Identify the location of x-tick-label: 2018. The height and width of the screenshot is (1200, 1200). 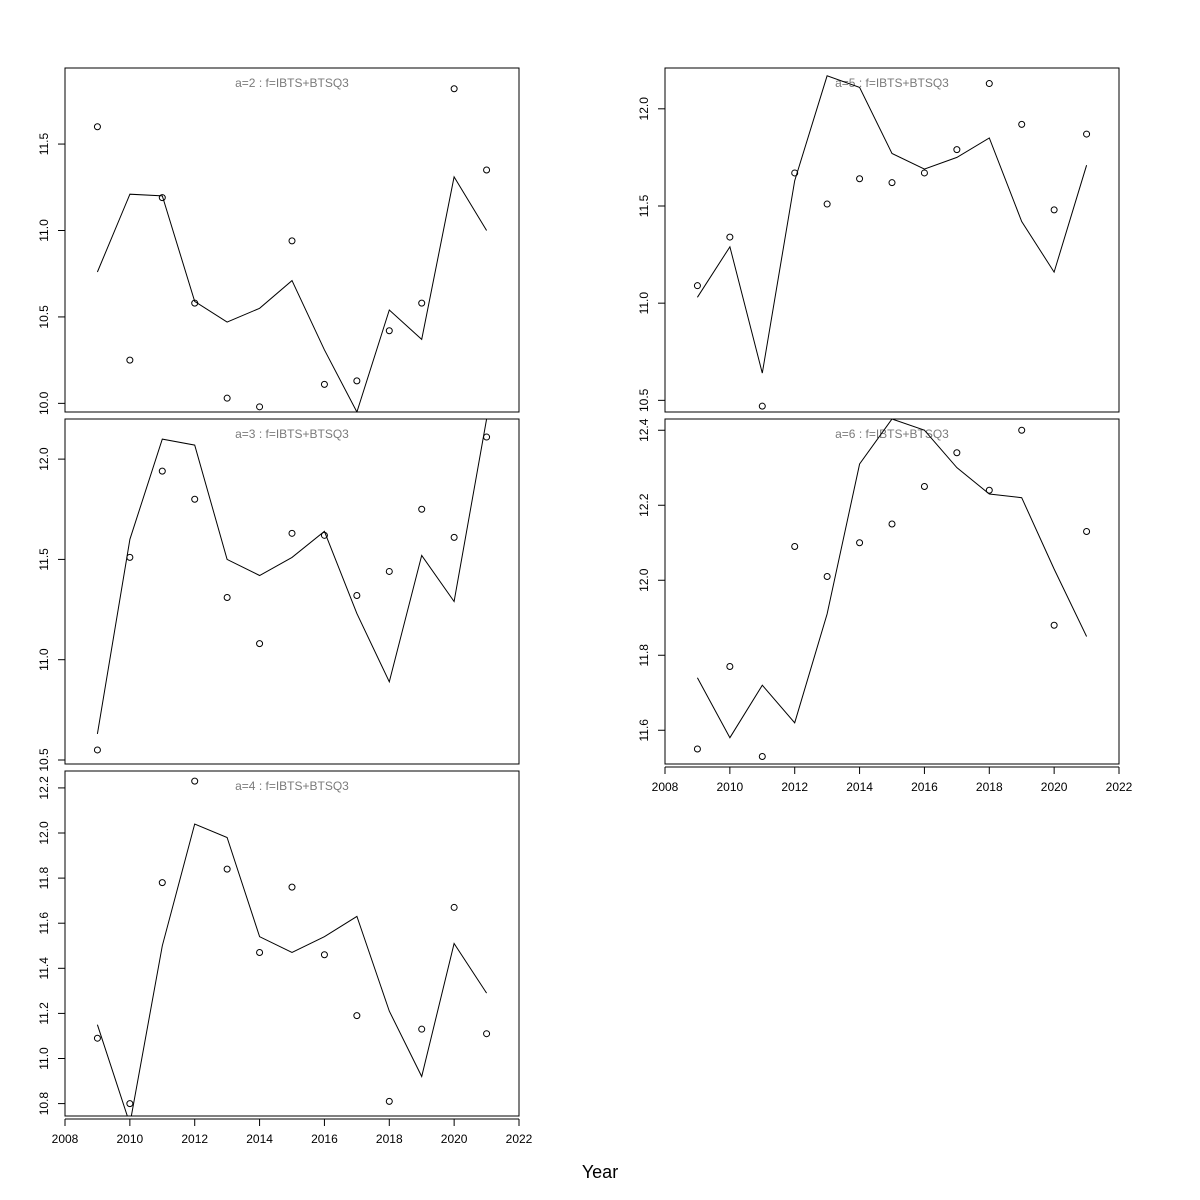
(389, 1139).